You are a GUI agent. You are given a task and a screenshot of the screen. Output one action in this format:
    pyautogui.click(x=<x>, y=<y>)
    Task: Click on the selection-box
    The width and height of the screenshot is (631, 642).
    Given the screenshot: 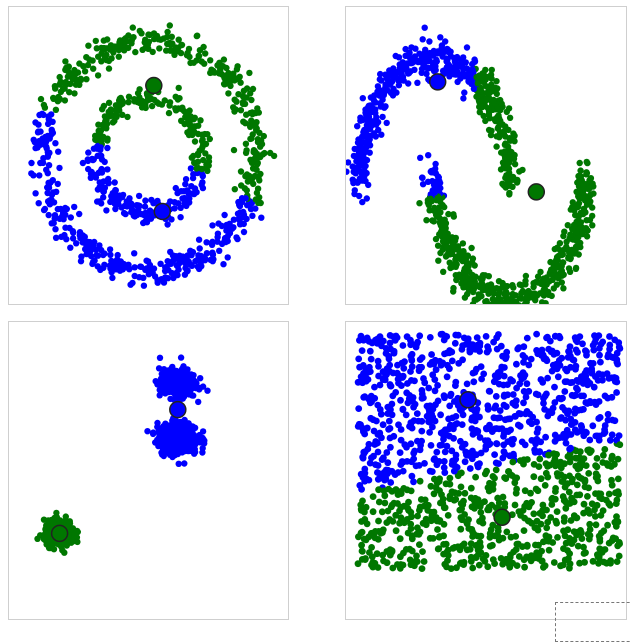 What is the action you would take?
    pyautogui.click(x=593, y=622)
    